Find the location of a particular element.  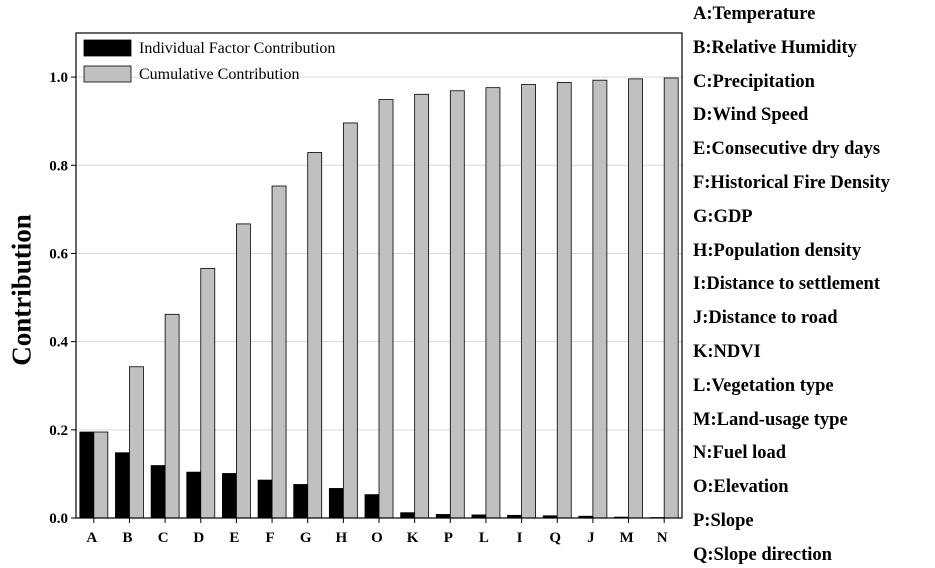

x-tick-label: I is located at coordinates (520, 538).